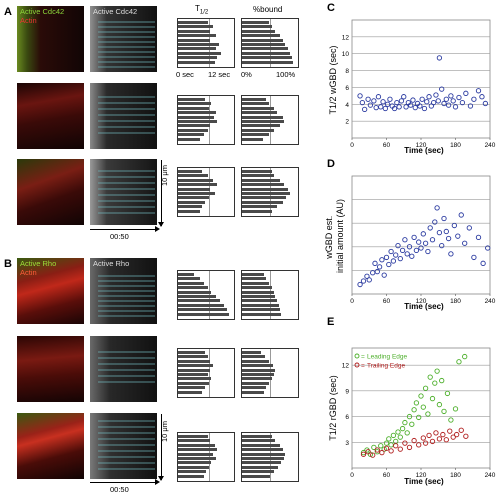 This screenshot has width=500, height=495. Describe the element at coordinates (204, 12) in the screenshot. I see `thalf-header-sub: 1/2` at that location.